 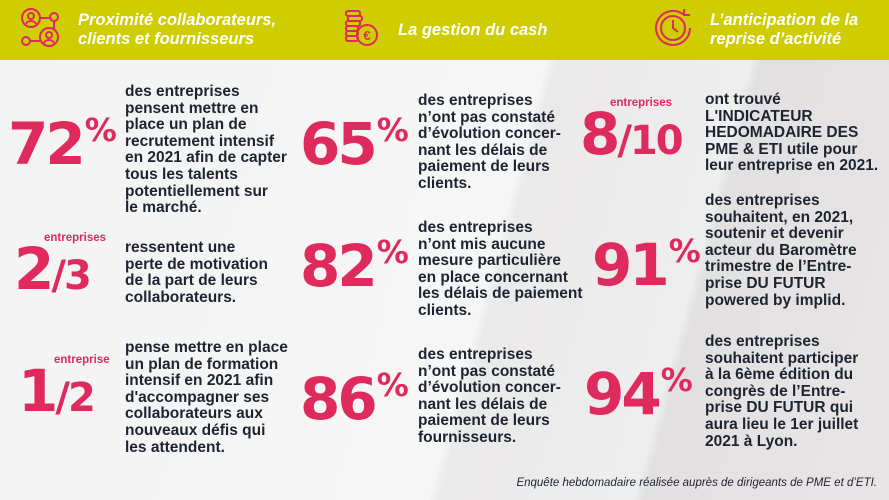 I want to click on stat-unit-label: entreprise, so click(x=82, y=360).